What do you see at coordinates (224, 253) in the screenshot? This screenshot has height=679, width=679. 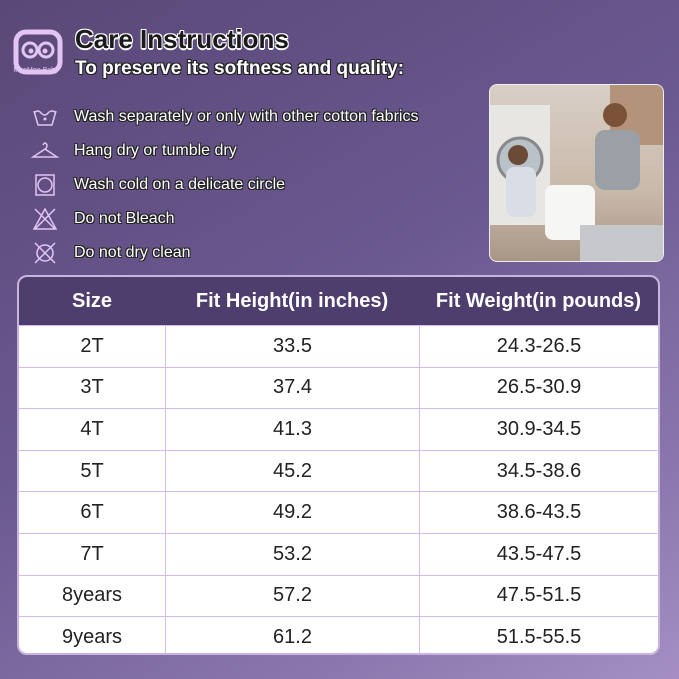 I see `care-item: Do not dry clean` at bounding box center [224, 253].